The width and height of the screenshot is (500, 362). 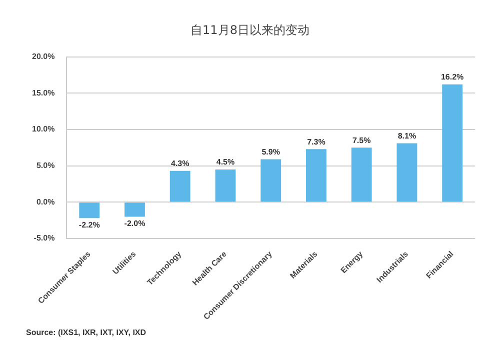 I want to click on data-label: -2.0%, so click(x=135, y=223).